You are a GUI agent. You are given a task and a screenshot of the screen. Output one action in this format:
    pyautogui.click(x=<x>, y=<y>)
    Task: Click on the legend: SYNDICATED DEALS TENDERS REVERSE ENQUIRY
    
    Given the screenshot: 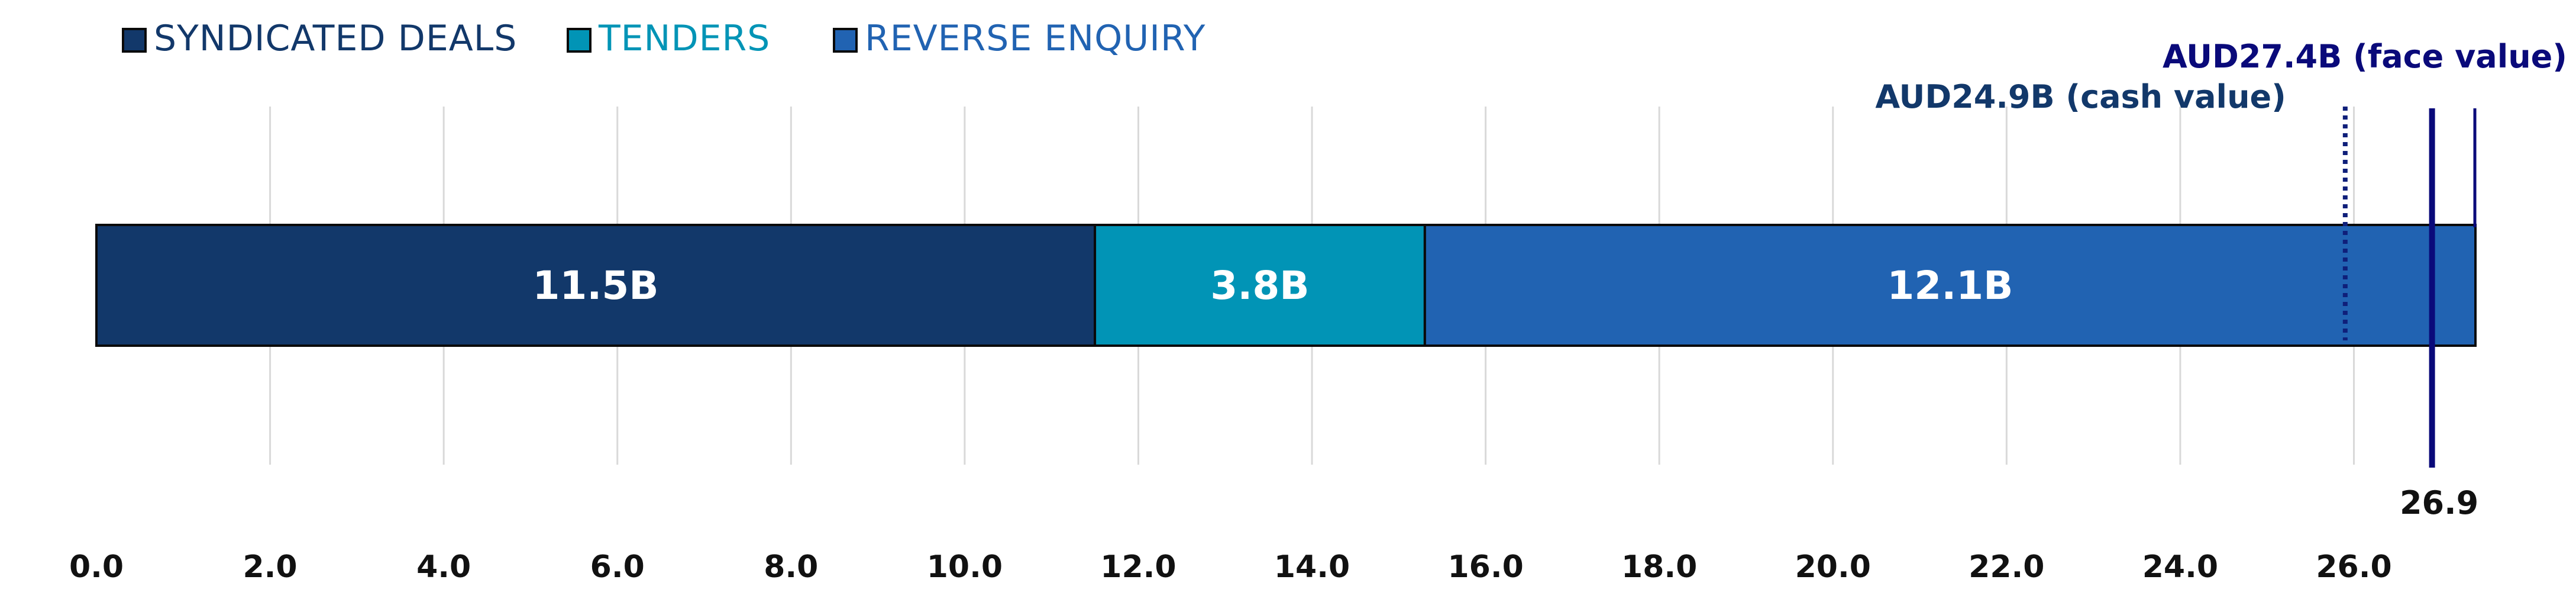 What is the action you would take?
    pyautogui.click(x=663, y=38)
    